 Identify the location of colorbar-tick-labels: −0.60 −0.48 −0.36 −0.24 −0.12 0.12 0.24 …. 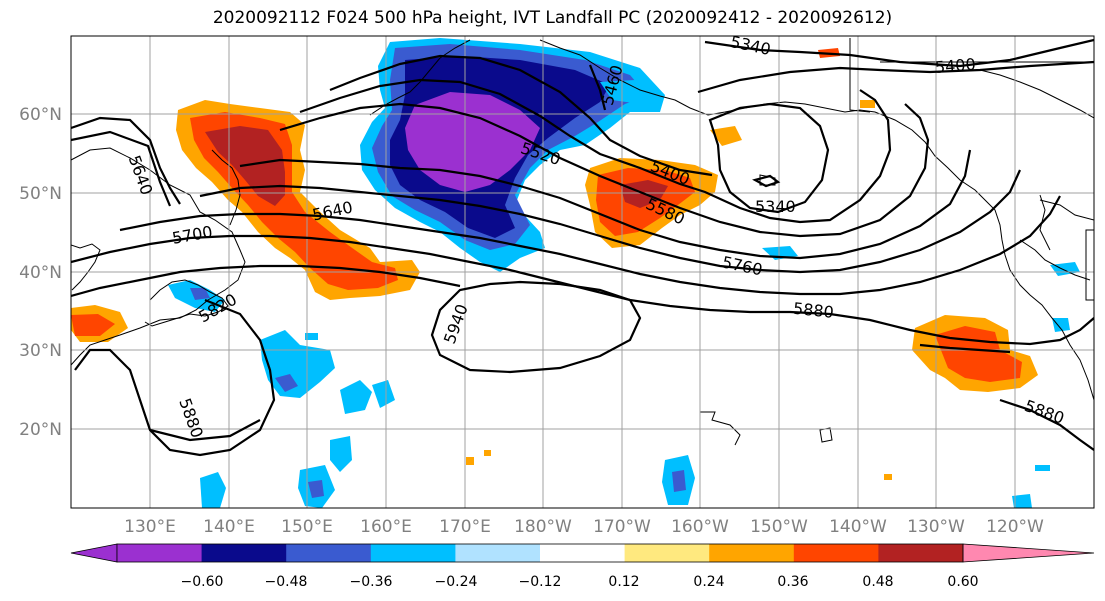
(580, 582).